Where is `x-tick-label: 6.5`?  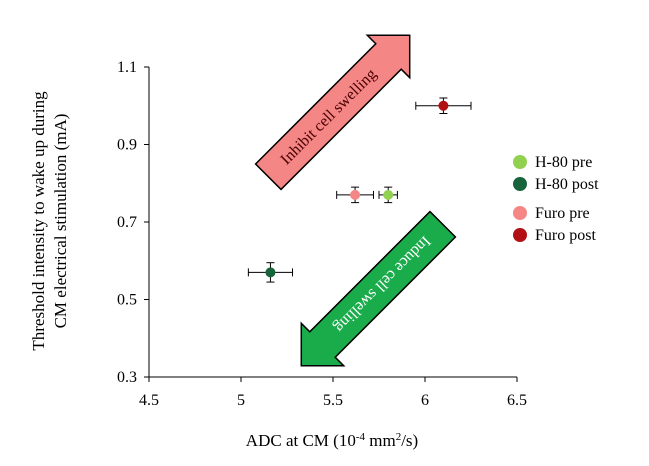 x-tick-label: 6.5 is located at coordinates (517, 400).